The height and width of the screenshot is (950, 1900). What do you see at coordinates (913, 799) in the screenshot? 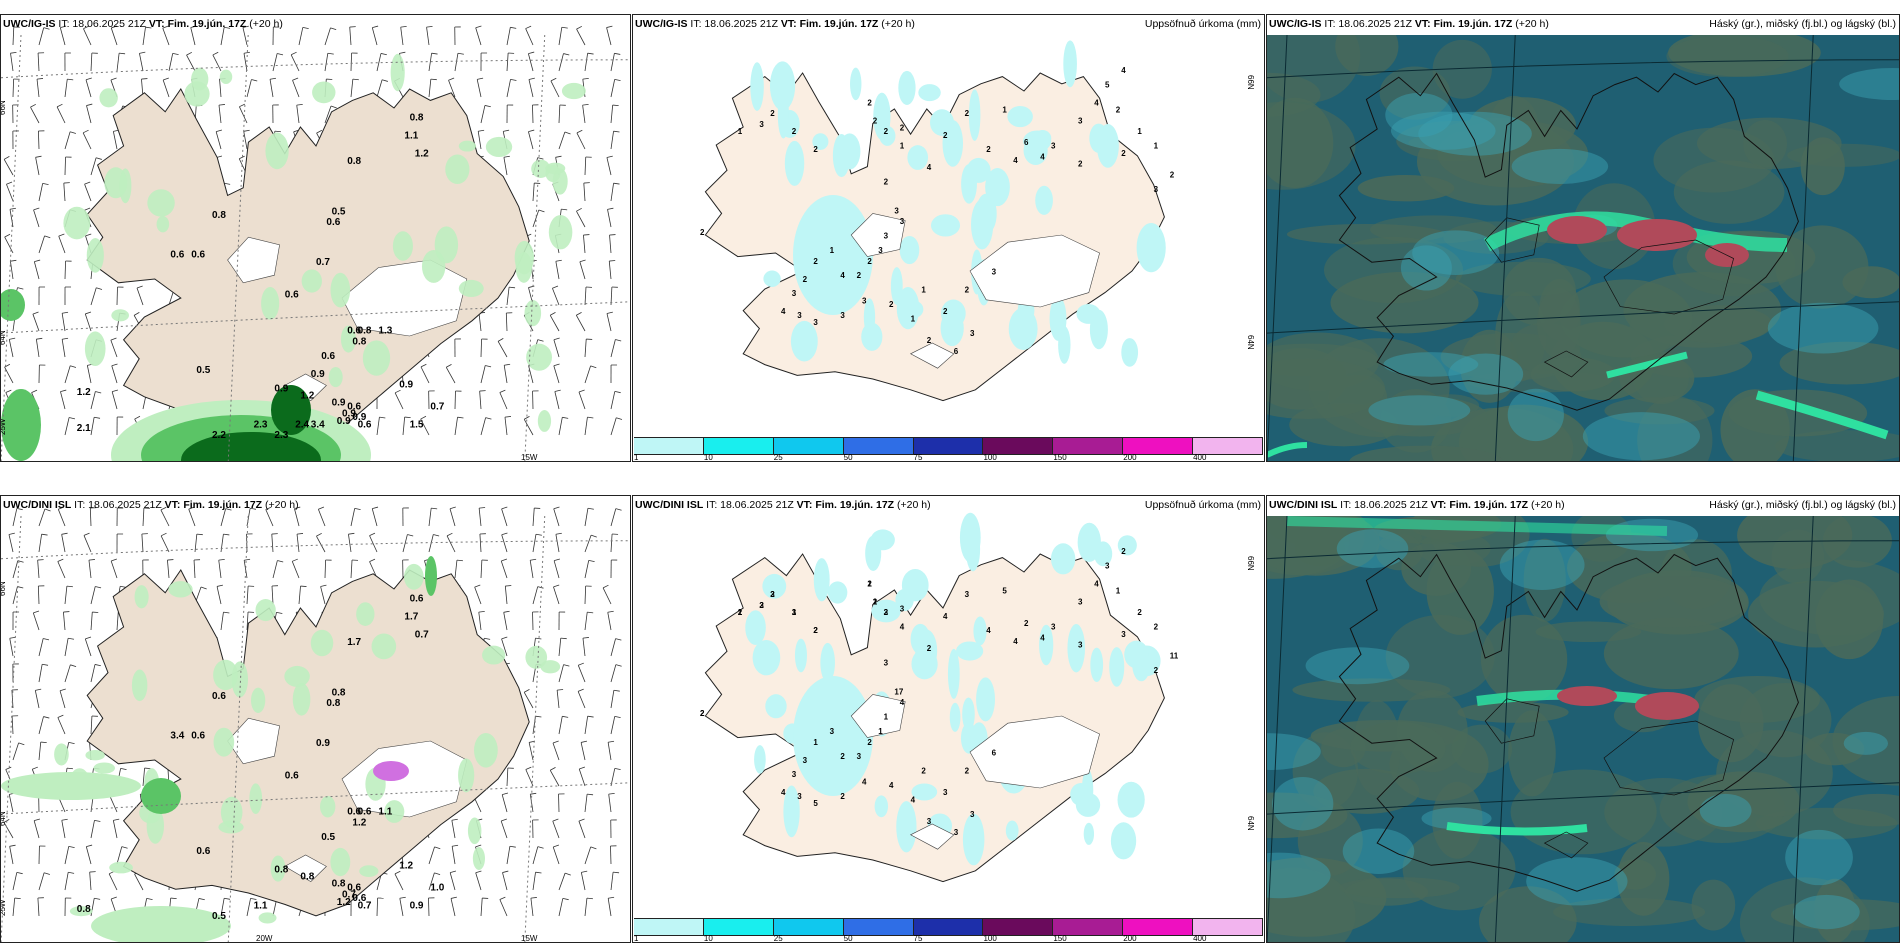
I see `accum-value: 4` at bounding box center [913, 799].